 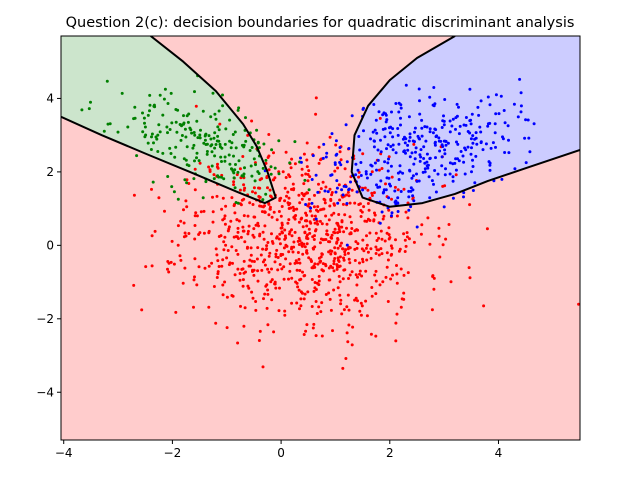 I want to click on region-blue, so click(x=465, y=121).